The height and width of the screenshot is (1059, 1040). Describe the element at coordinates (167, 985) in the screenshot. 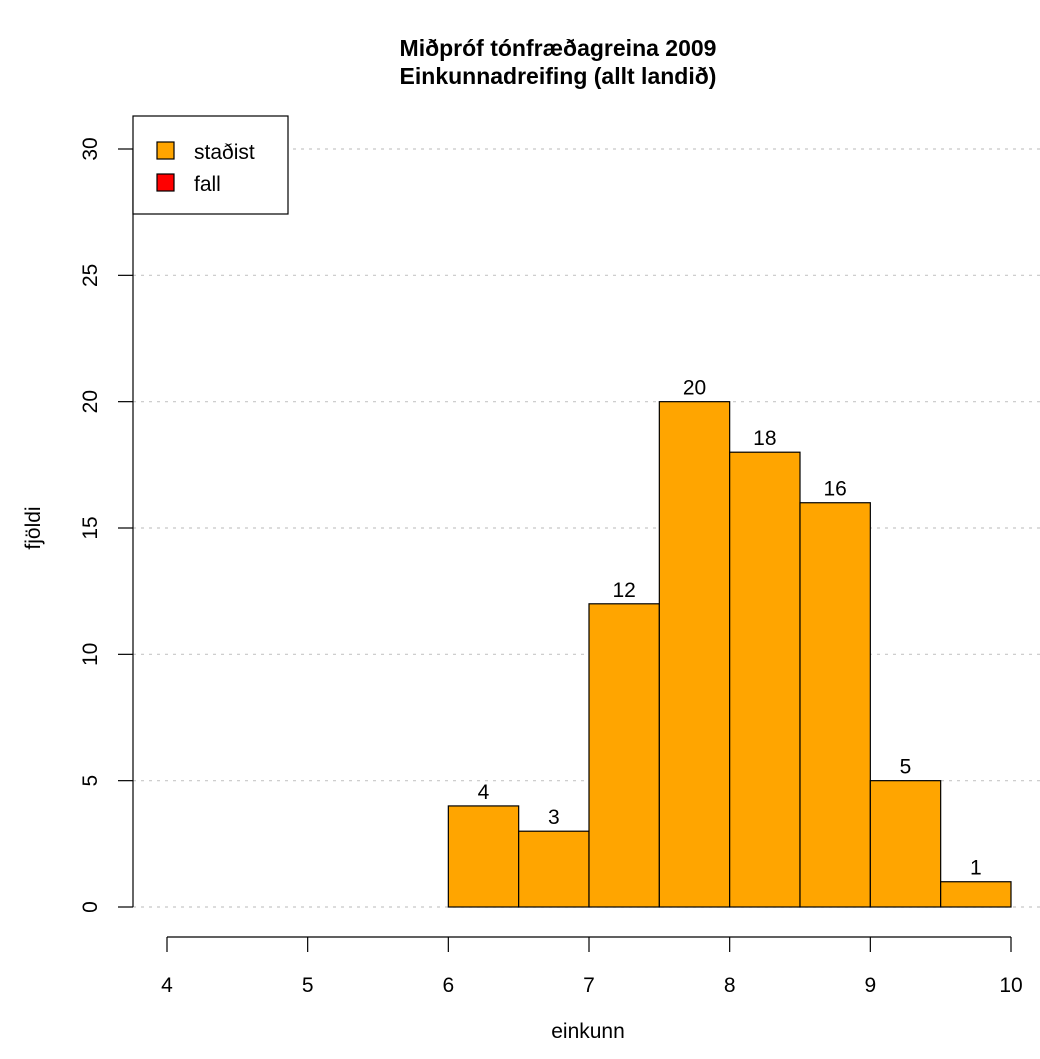

I see `x-tick-label: 4` at that location.